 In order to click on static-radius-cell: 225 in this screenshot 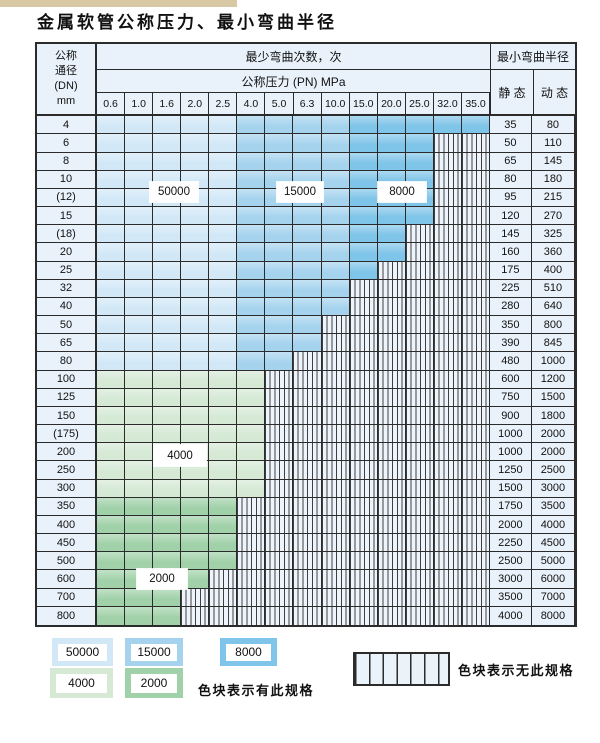, I will do `click(510, 288)`.